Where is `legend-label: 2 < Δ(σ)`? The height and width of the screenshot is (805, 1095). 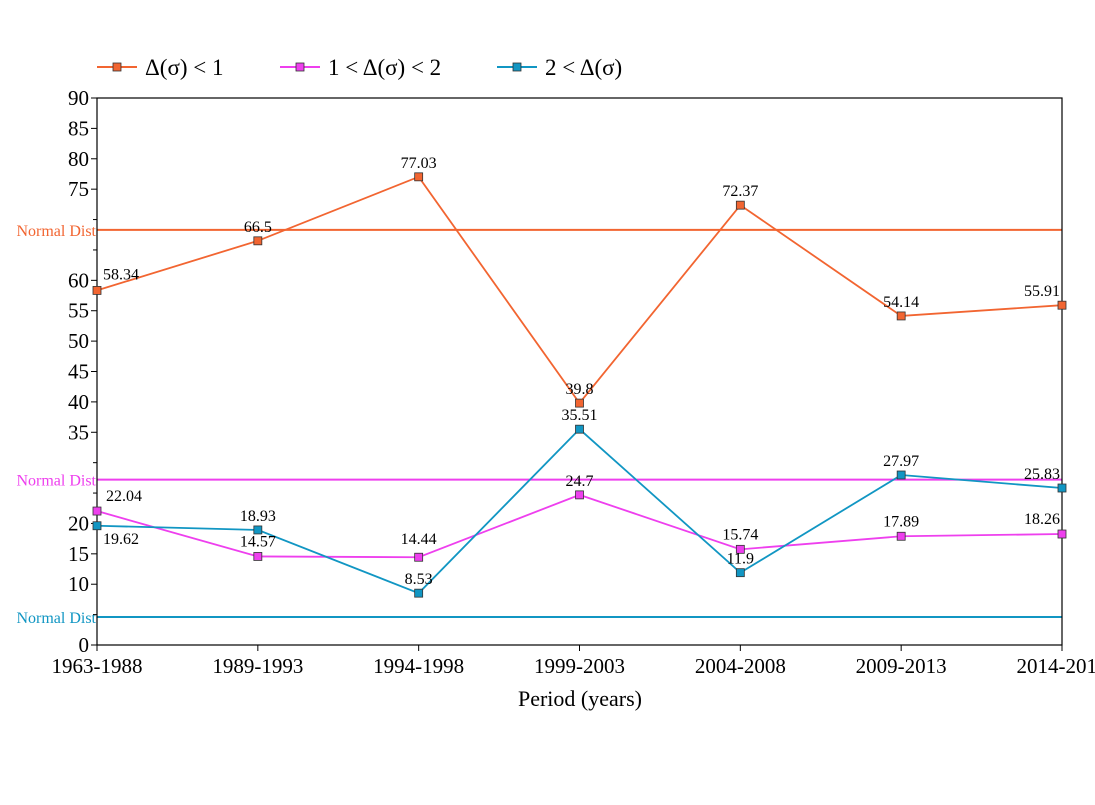
legend-label: 2 < Δ(σ) is located at coordinates (583, 67).